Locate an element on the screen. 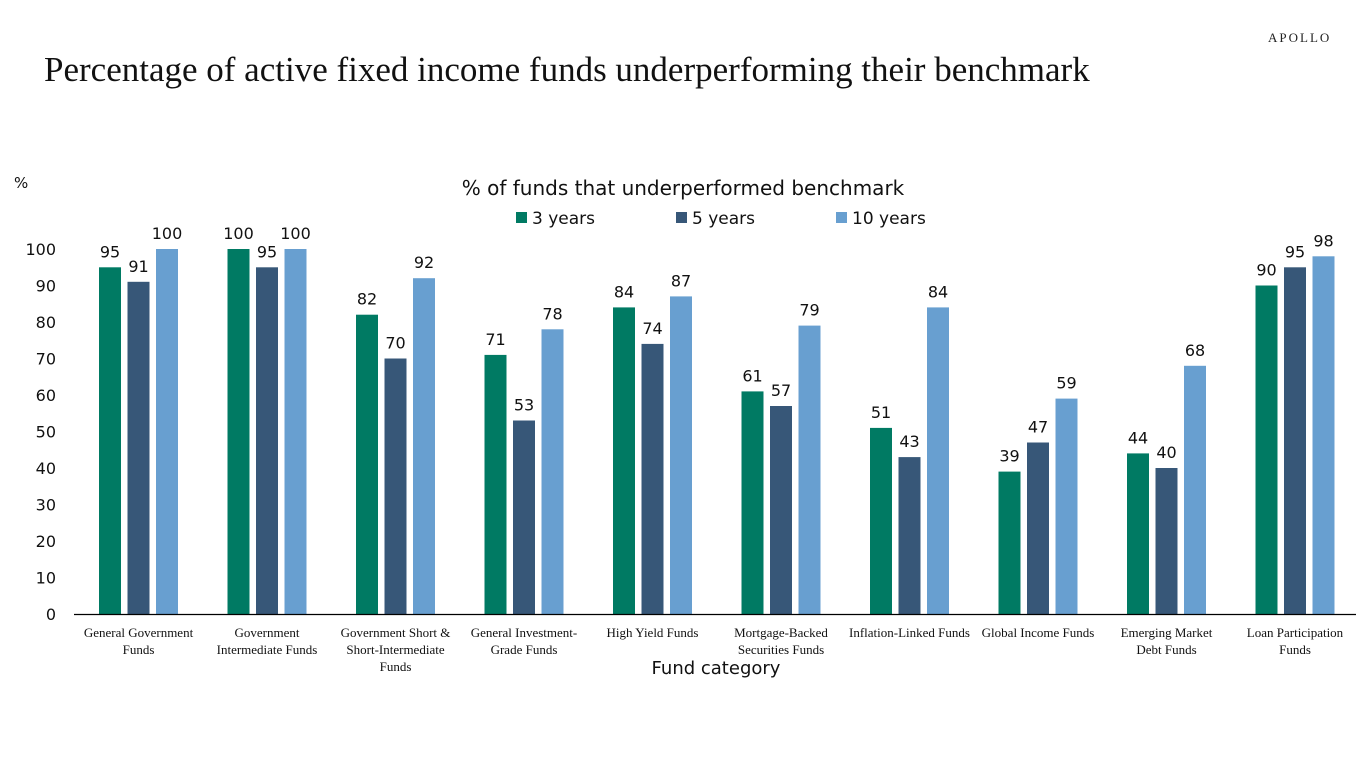 This screenshot has width=1366, height=768. y-tick-label: 10 is located at coordinates (46, 578).